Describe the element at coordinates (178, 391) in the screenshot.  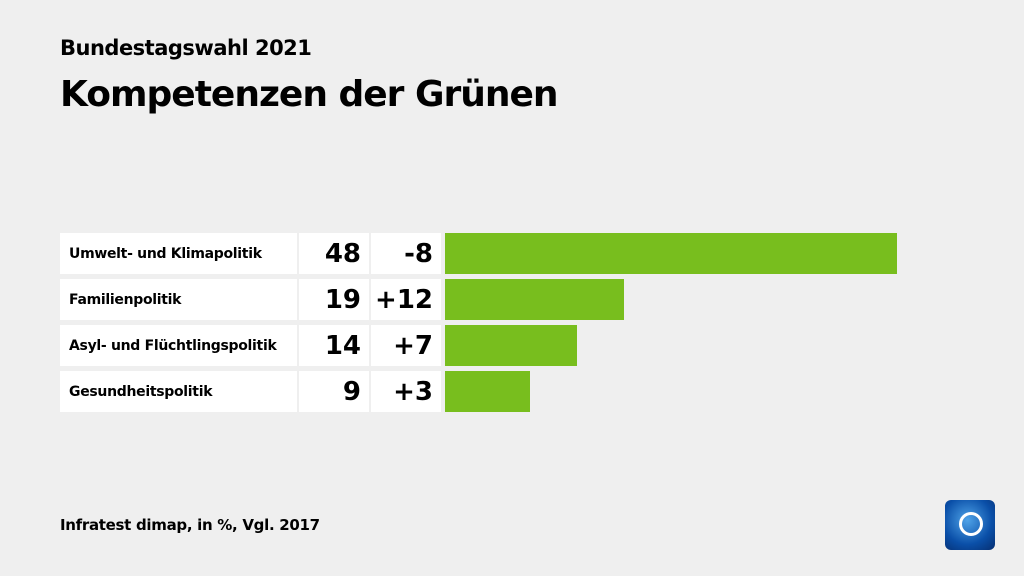
I see `category-label: Gesundheitspolitik` at that location.